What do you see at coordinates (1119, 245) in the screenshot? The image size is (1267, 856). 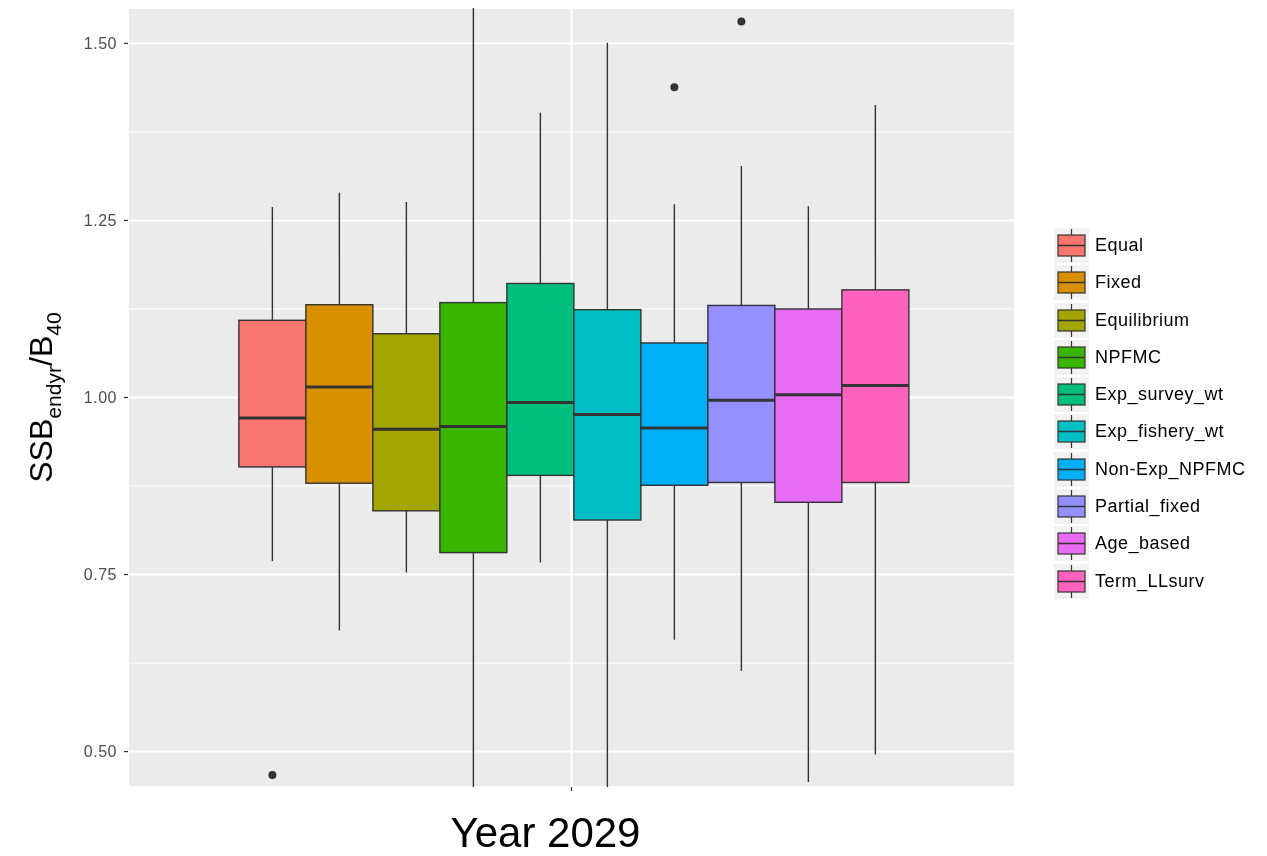 I see `legend-label: Equal` at bounding box center [1119, 245].